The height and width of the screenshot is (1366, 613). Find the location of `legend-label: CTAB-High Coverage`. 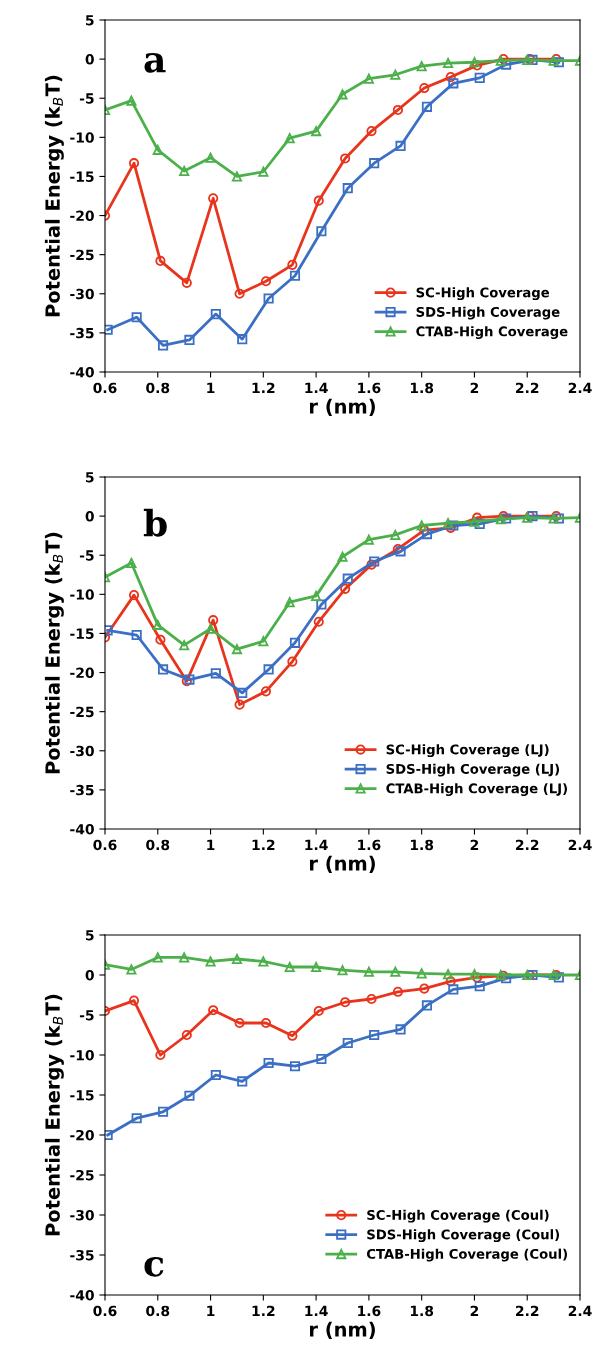

legend-label: CTAB-High Coverage is located at coordinates (492, 333).